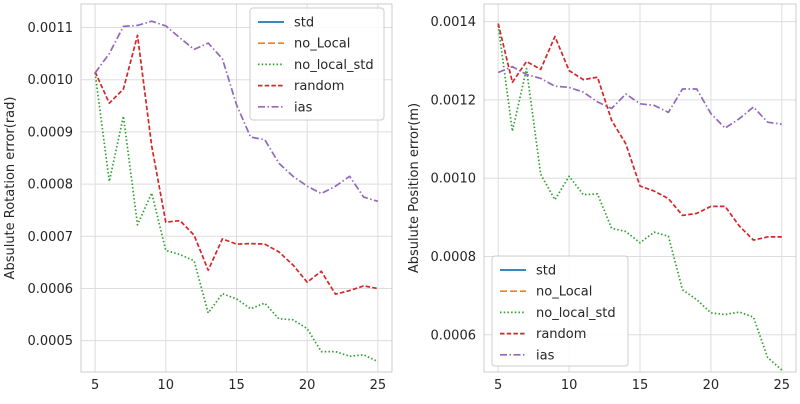  Describe the element at coordinates (454, 22) in the screenshot. I see `y-tick-label: 0.0014` at that location.